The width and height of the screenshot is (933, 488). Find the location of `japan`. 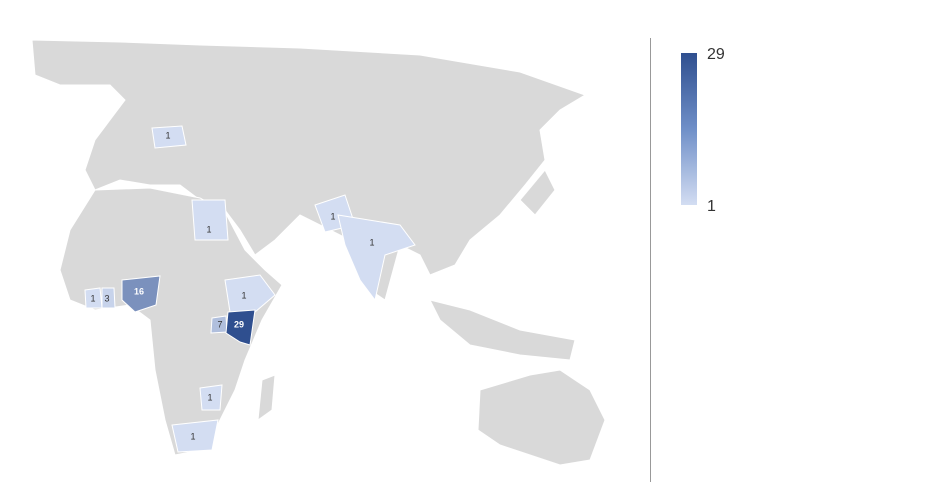

japan is located at coordinates (537, 192).